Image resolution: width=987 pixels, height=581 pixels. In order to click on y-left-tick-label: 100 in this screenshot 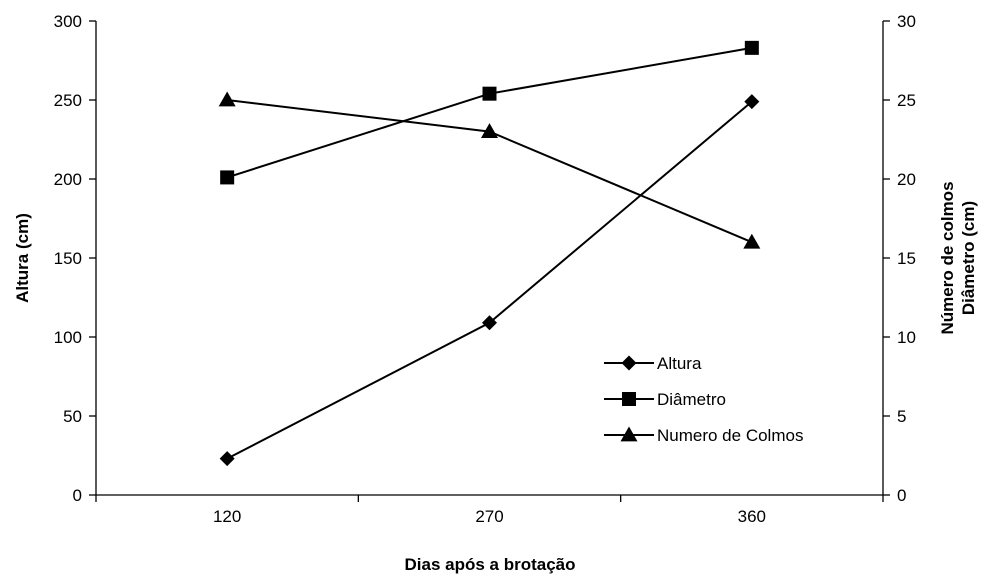, I will do `click(68, 337)`.